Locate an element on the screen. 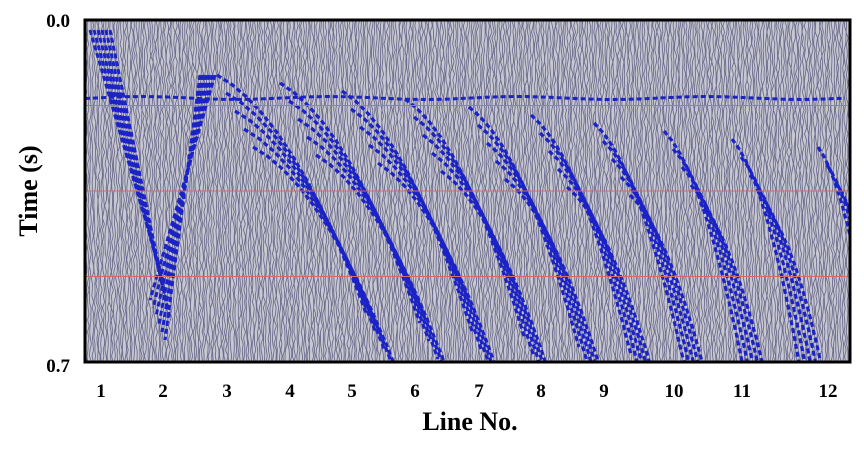 This screenshot has width=864, height=456. x-tick-label: 8 is located at coordinates (541, 391).